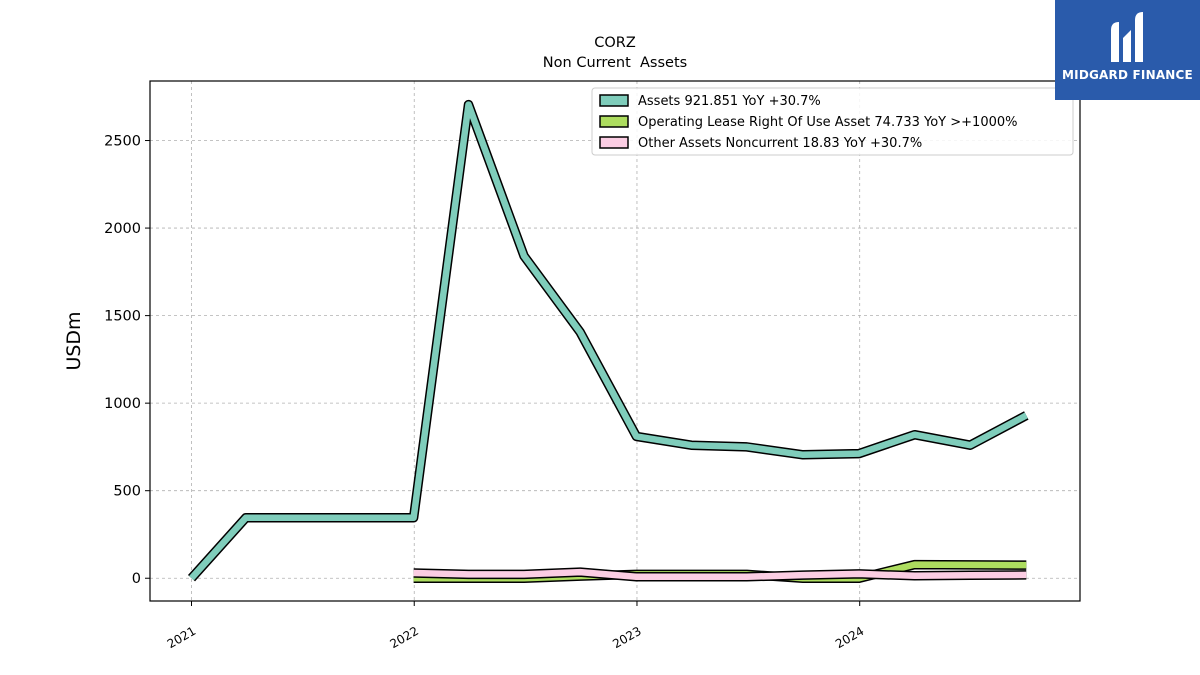 The height and width of the screenshot is (675, 1200). What do you see at coordinates (122, 229) in the screenshot?
I see `y-tick-label: 2000` at bounding box center [122, 229].